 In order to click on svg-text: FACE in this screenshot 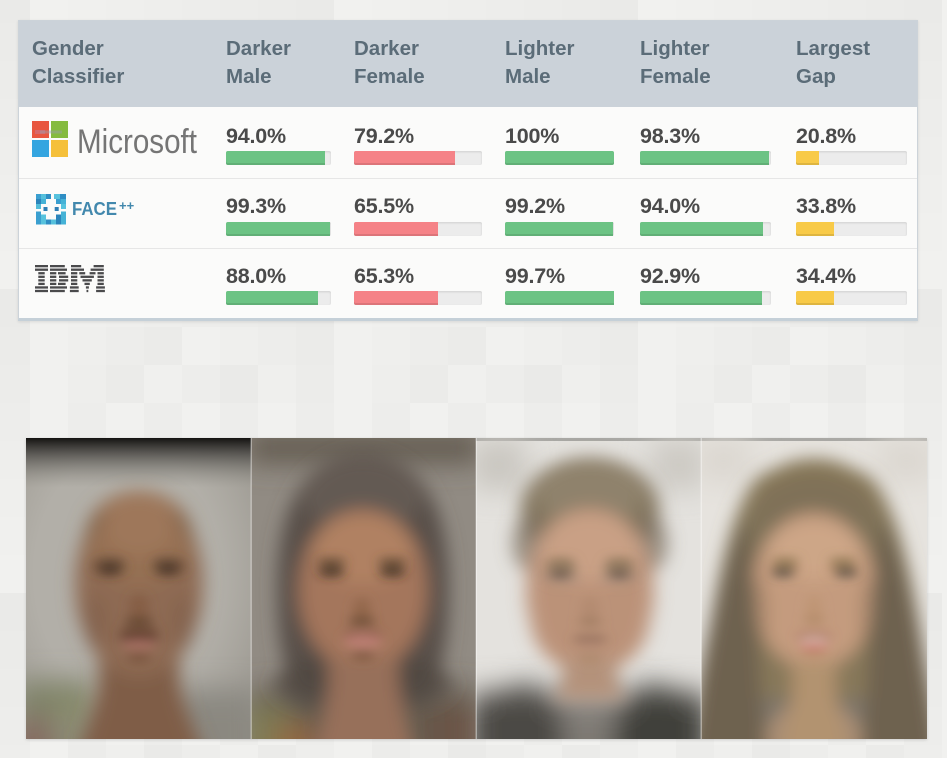, I will do `click(94, 209)`.